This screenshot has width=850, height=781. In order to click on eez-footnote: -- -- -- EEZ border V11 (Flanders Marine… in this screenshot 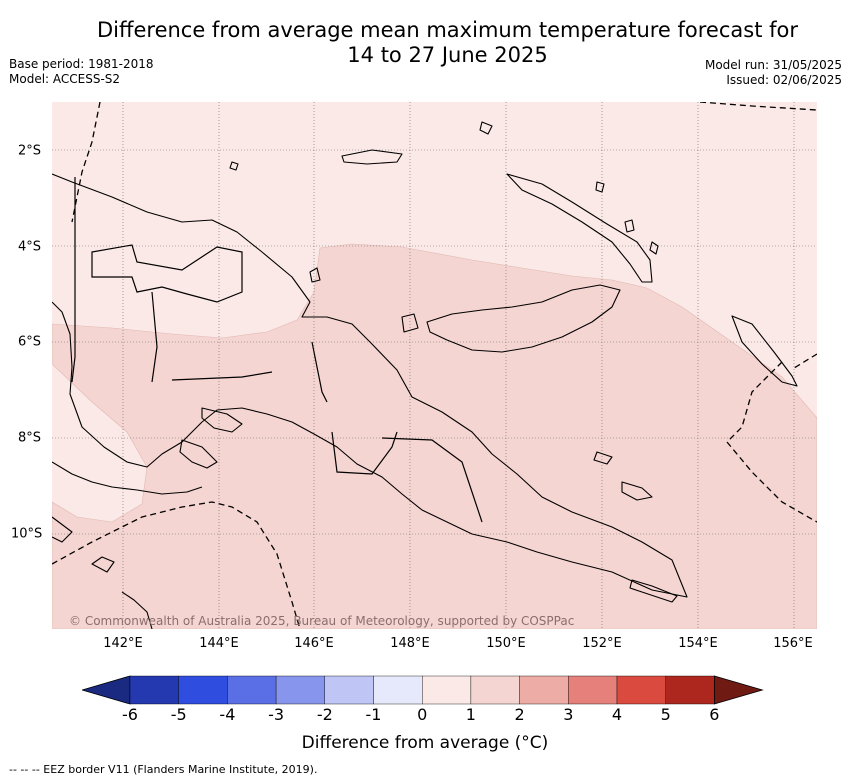, I will do `click(163, 769)`.